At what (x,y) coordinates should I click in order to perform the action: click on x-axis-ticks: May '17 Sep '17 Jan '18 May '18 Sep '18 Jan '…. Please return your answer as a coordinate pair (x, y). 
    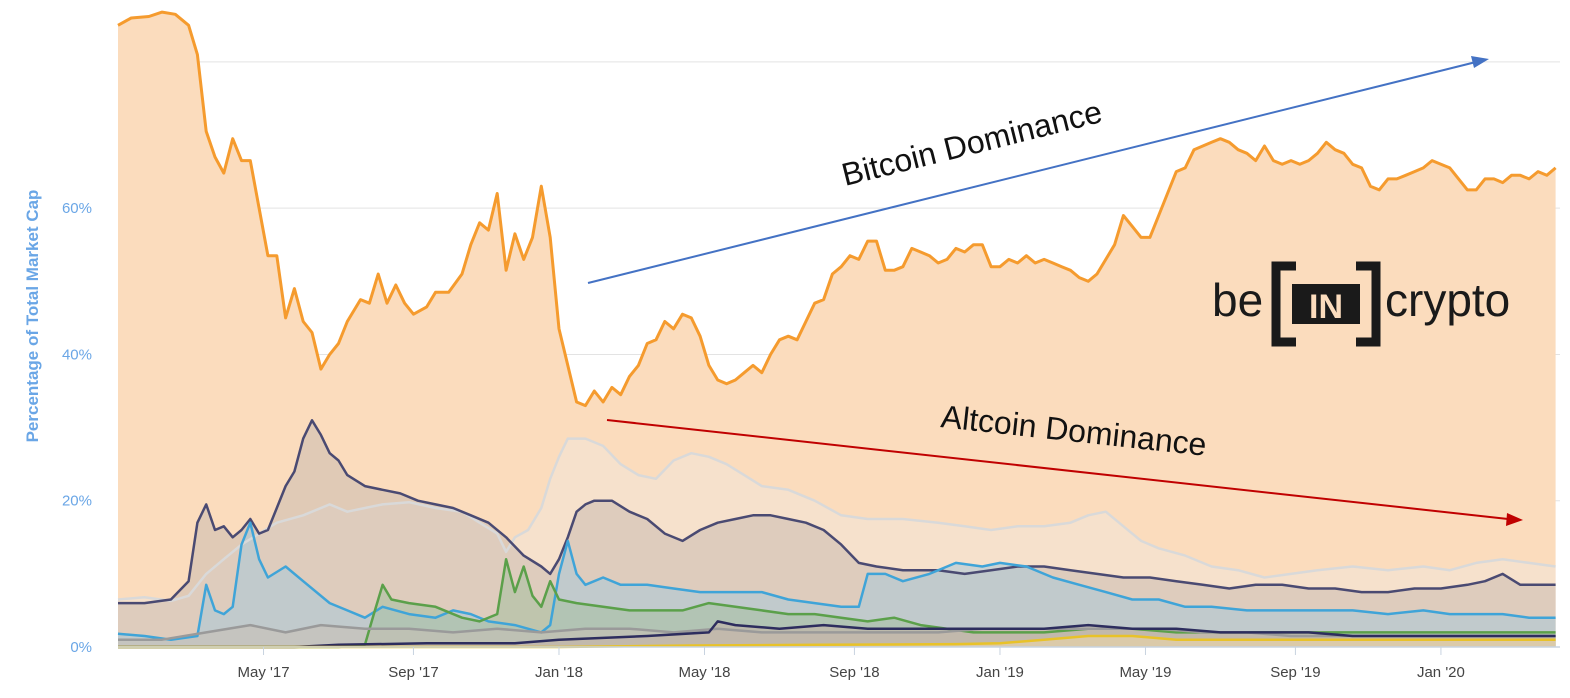
    Looking at the image, I should click on (851, 664).